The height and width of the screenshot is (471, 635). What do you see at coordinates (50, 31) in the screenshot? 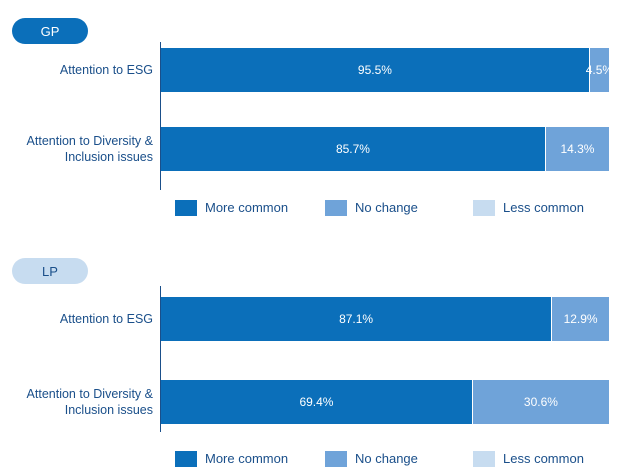
I see `chart-title: GP` at bounding box center [50, 31].